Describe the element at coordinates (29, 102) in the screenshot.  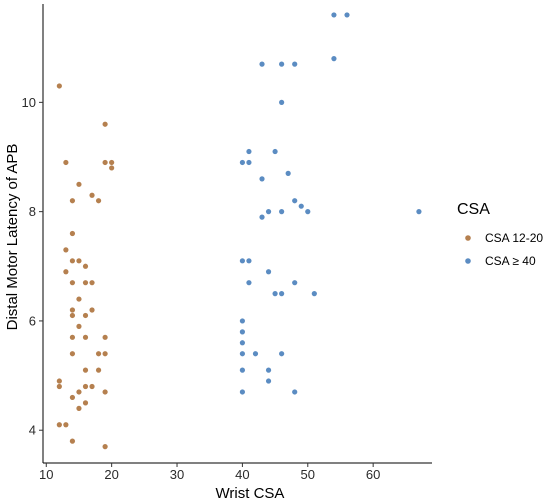
I see `y-tick-label: 10` at that location.